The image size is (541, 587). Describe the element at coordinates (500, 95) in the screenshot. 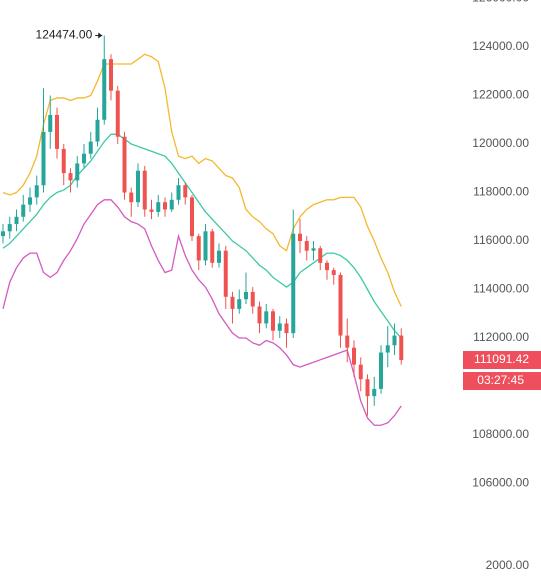

I see `y-tick-label: 122000.00` at that location.